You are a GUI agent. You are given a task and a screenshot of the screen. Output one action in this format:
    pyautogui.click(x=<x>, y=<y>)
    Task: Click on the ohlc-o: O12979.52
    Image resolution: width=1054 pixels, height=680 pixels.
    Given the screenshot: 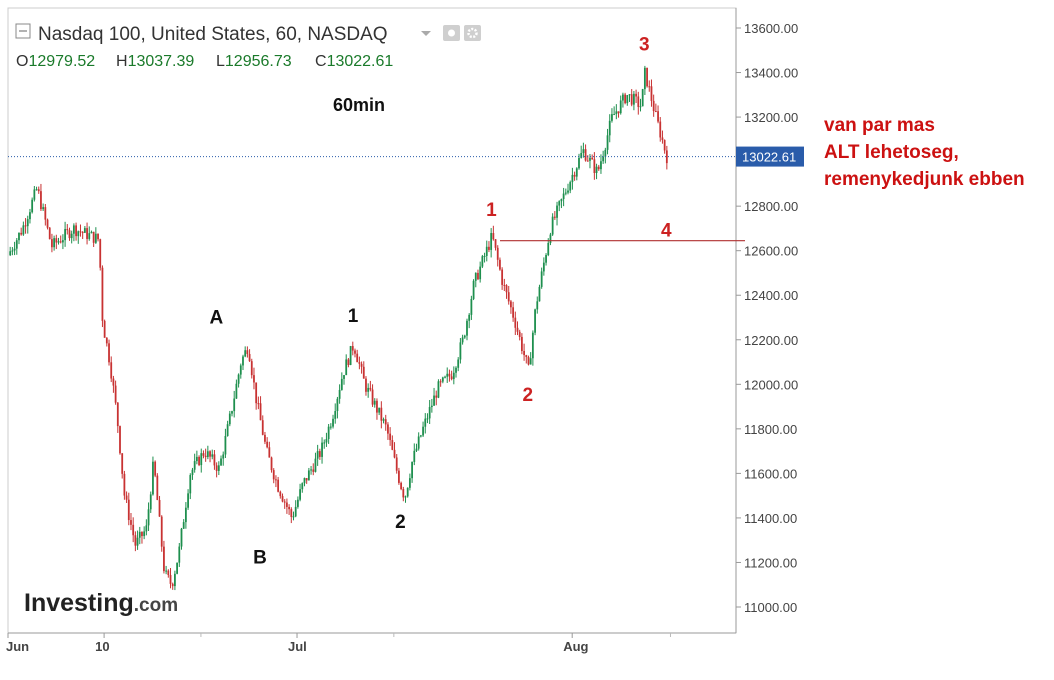 What is the action you would take?
    pyautogui.click(x=55, y=61)
    